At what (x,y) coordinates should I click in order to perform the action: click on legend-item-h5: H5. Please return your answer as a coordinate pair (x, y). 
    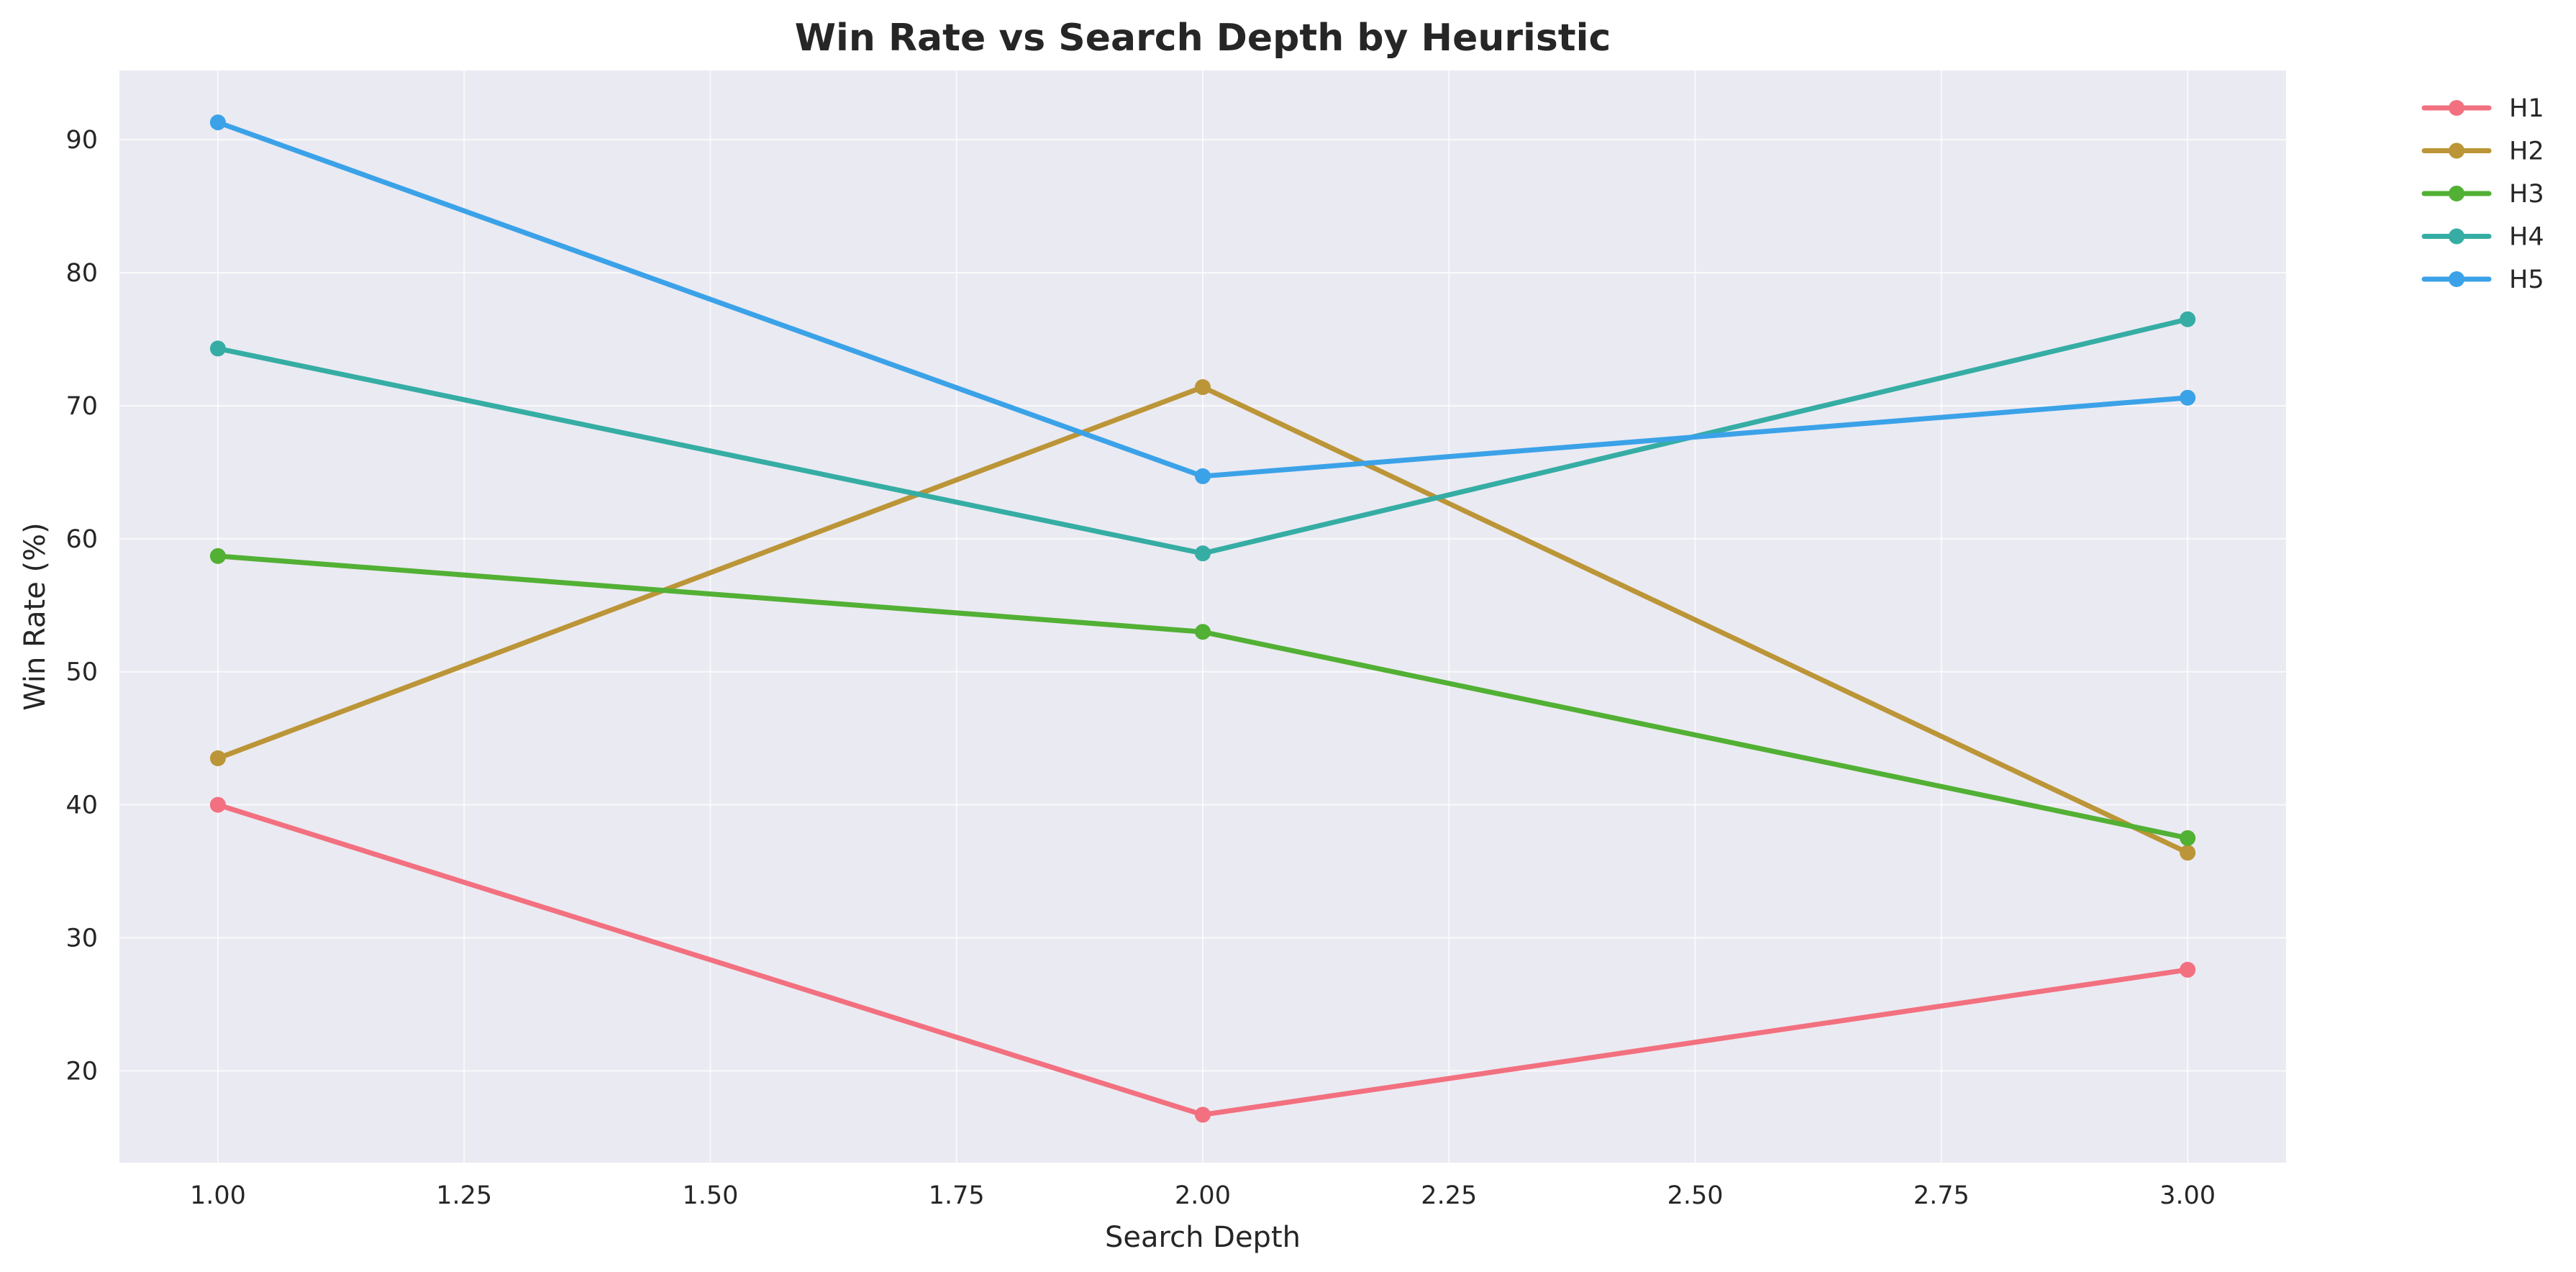
    Looking at the image, I should click on (2482, 279).